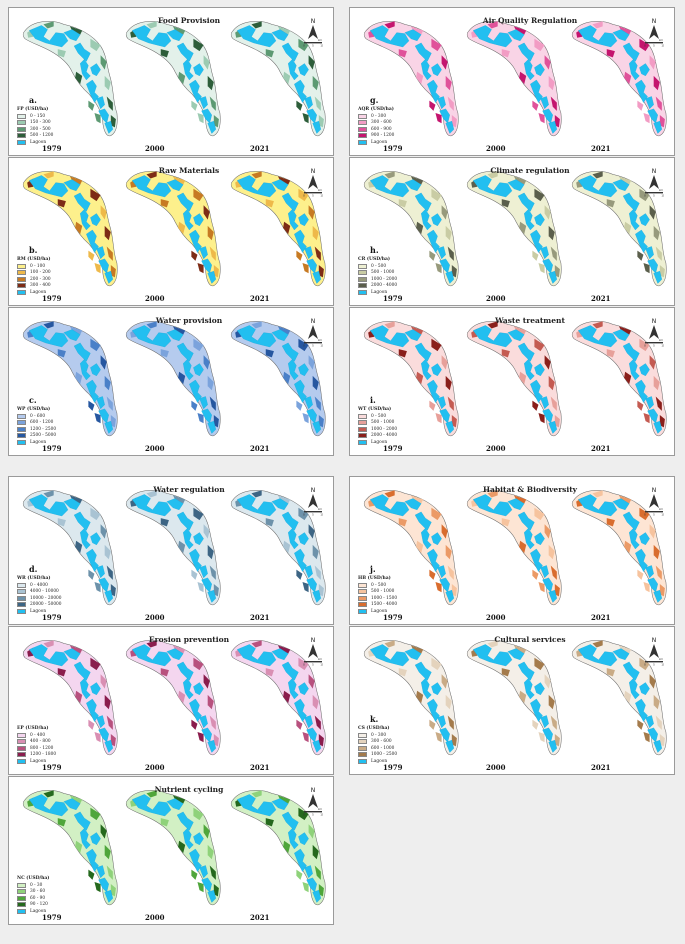 This screenshot has width=685, height=944. Describe the element at coordinates (39, 585) in the screenshot. I see `legend-label: 0 - 4000` at that location.